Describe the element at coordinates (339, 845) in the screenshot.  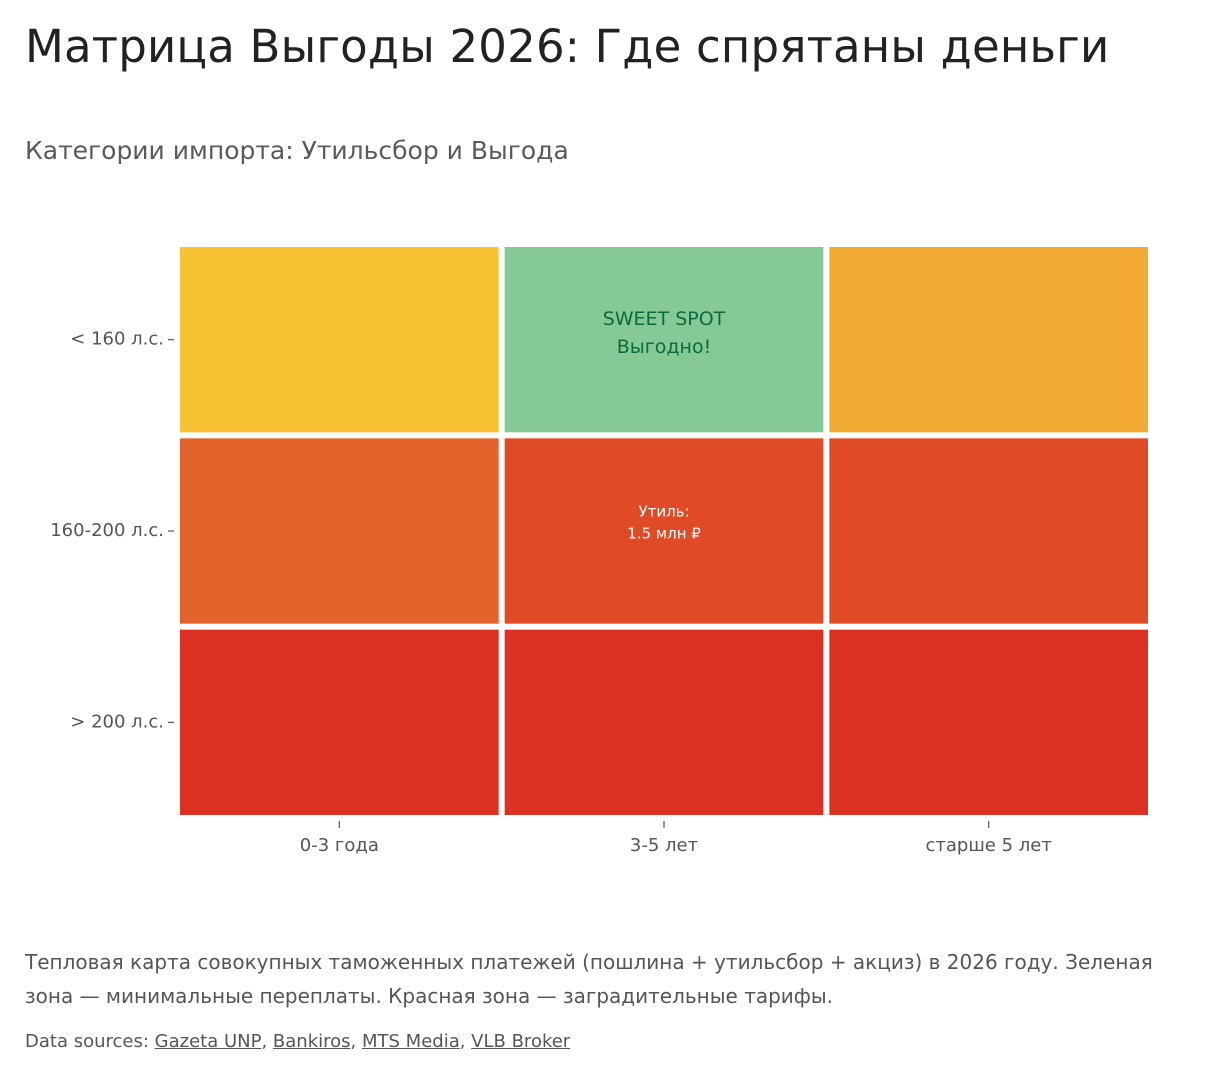
I see `x-tick-label-0: 0-3 года` at that location.